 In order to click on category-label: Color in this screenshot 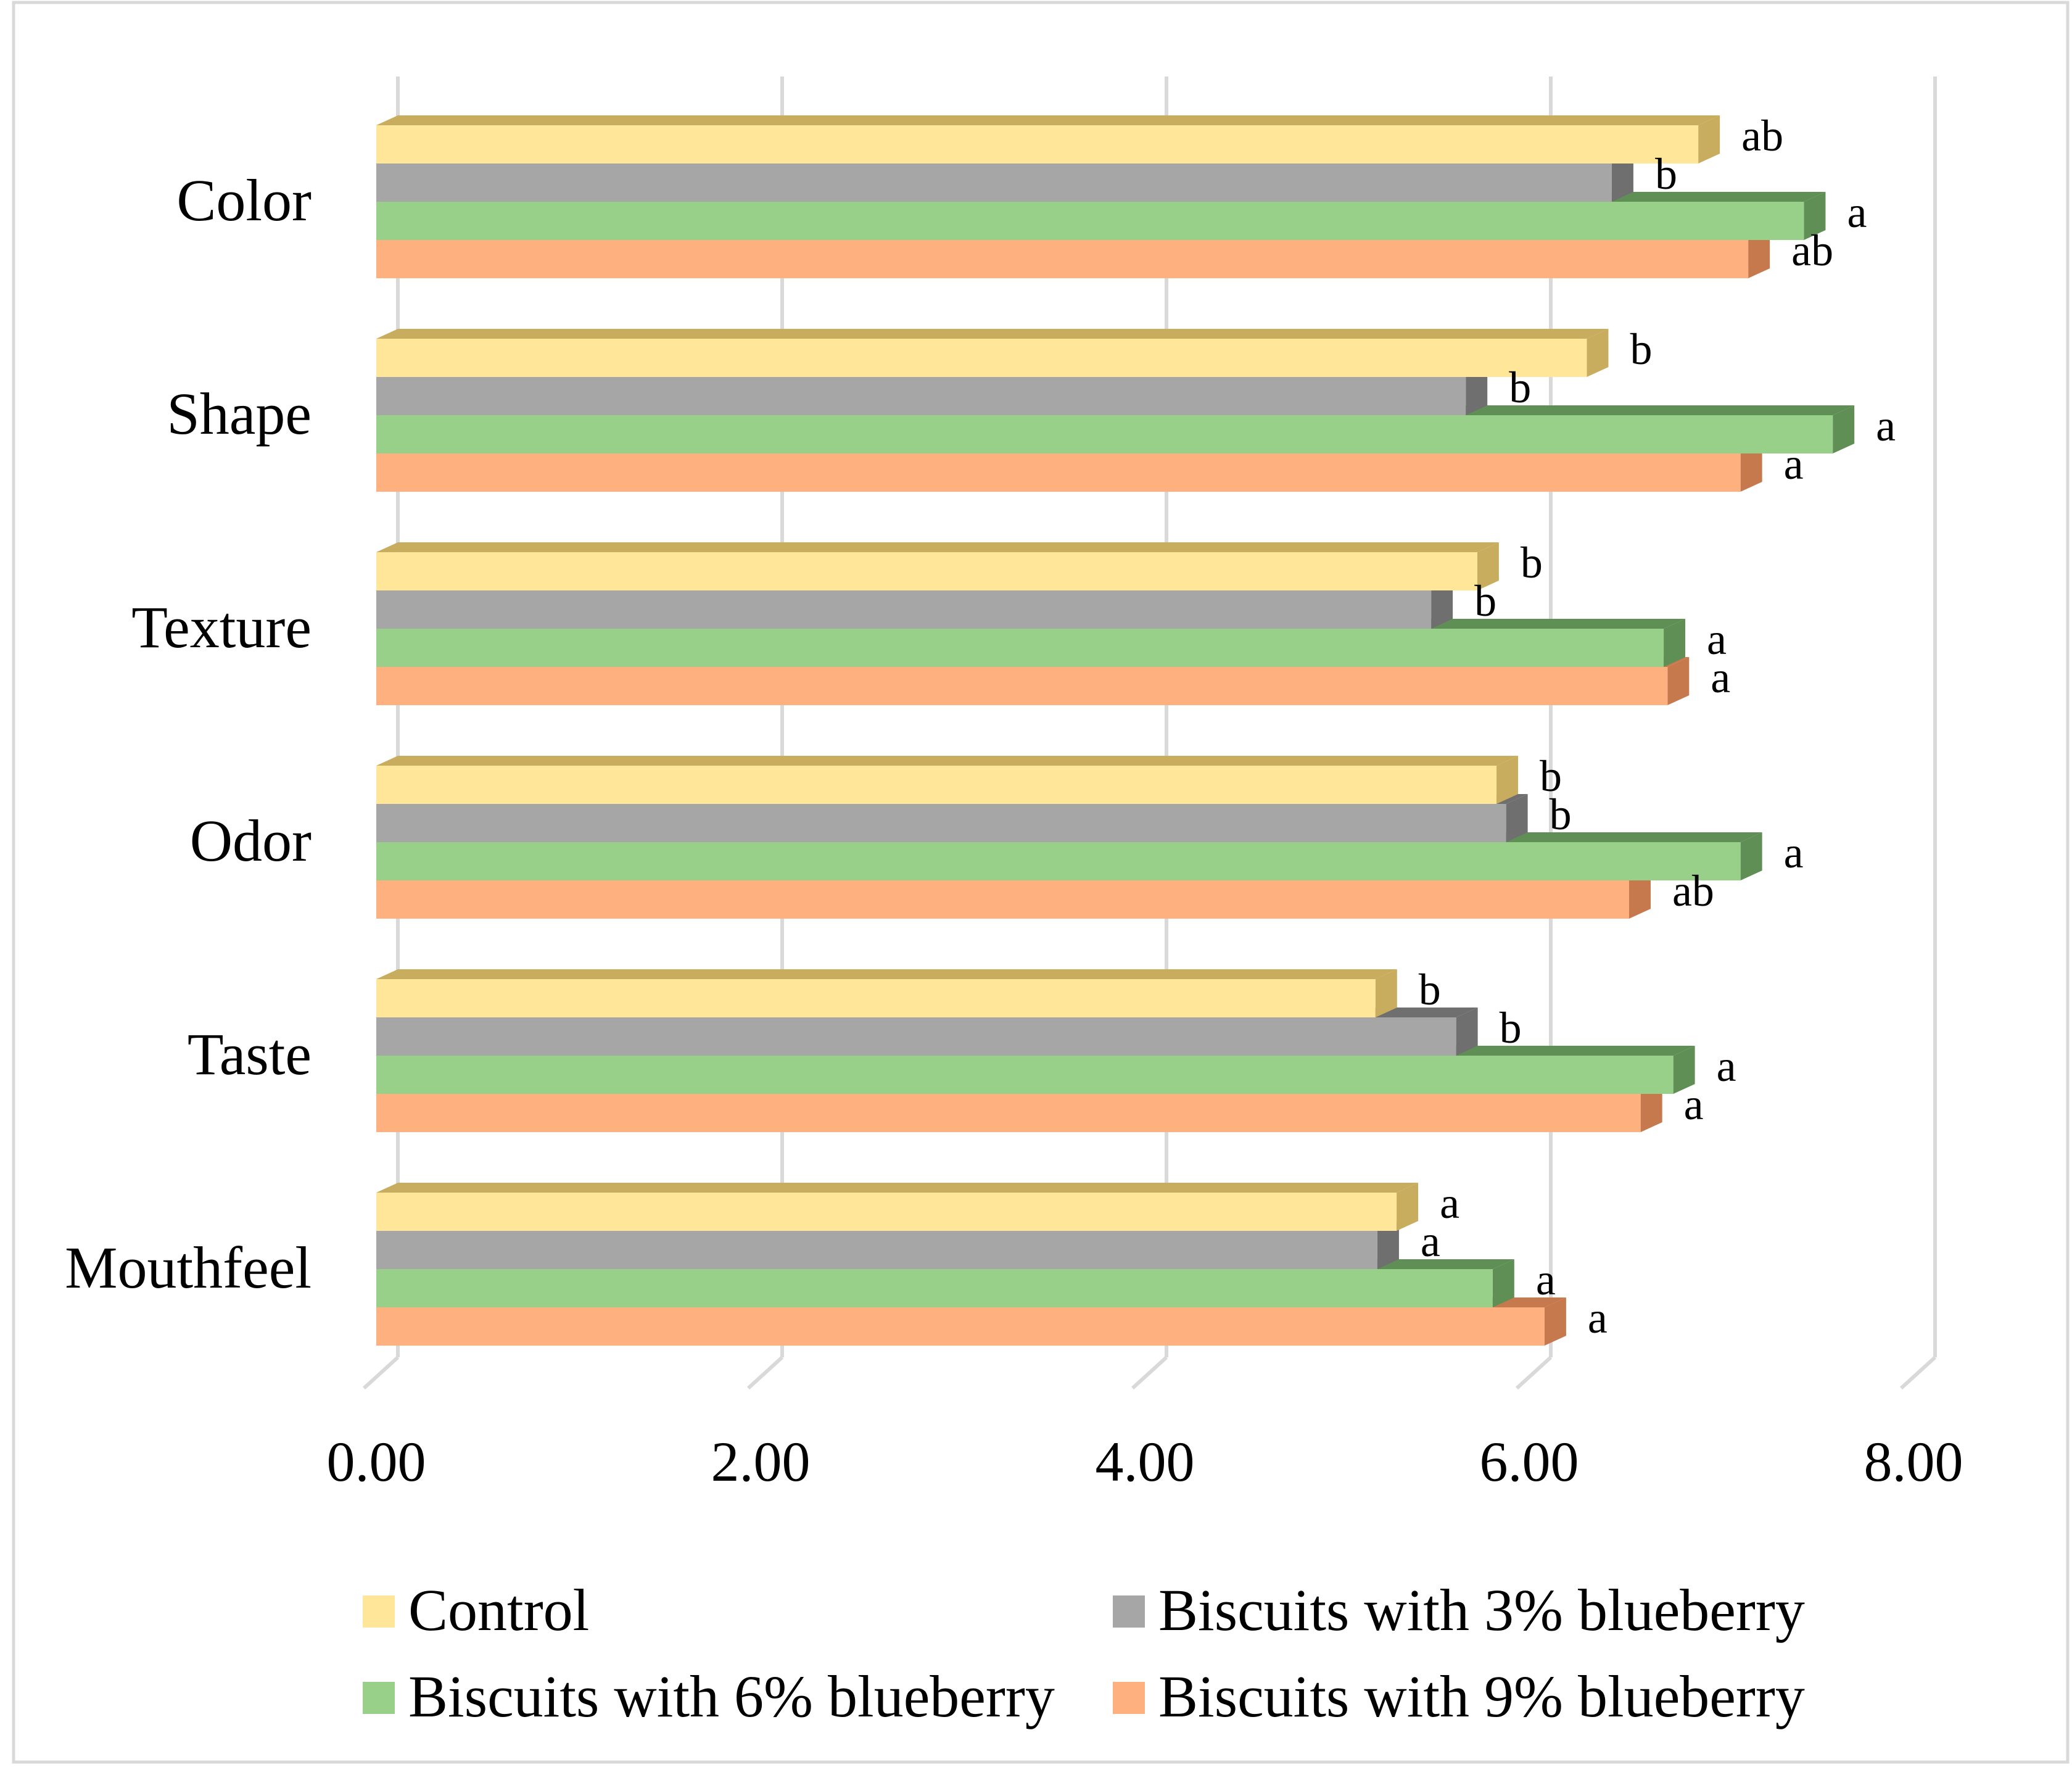, I will do `click(244, 200)`.